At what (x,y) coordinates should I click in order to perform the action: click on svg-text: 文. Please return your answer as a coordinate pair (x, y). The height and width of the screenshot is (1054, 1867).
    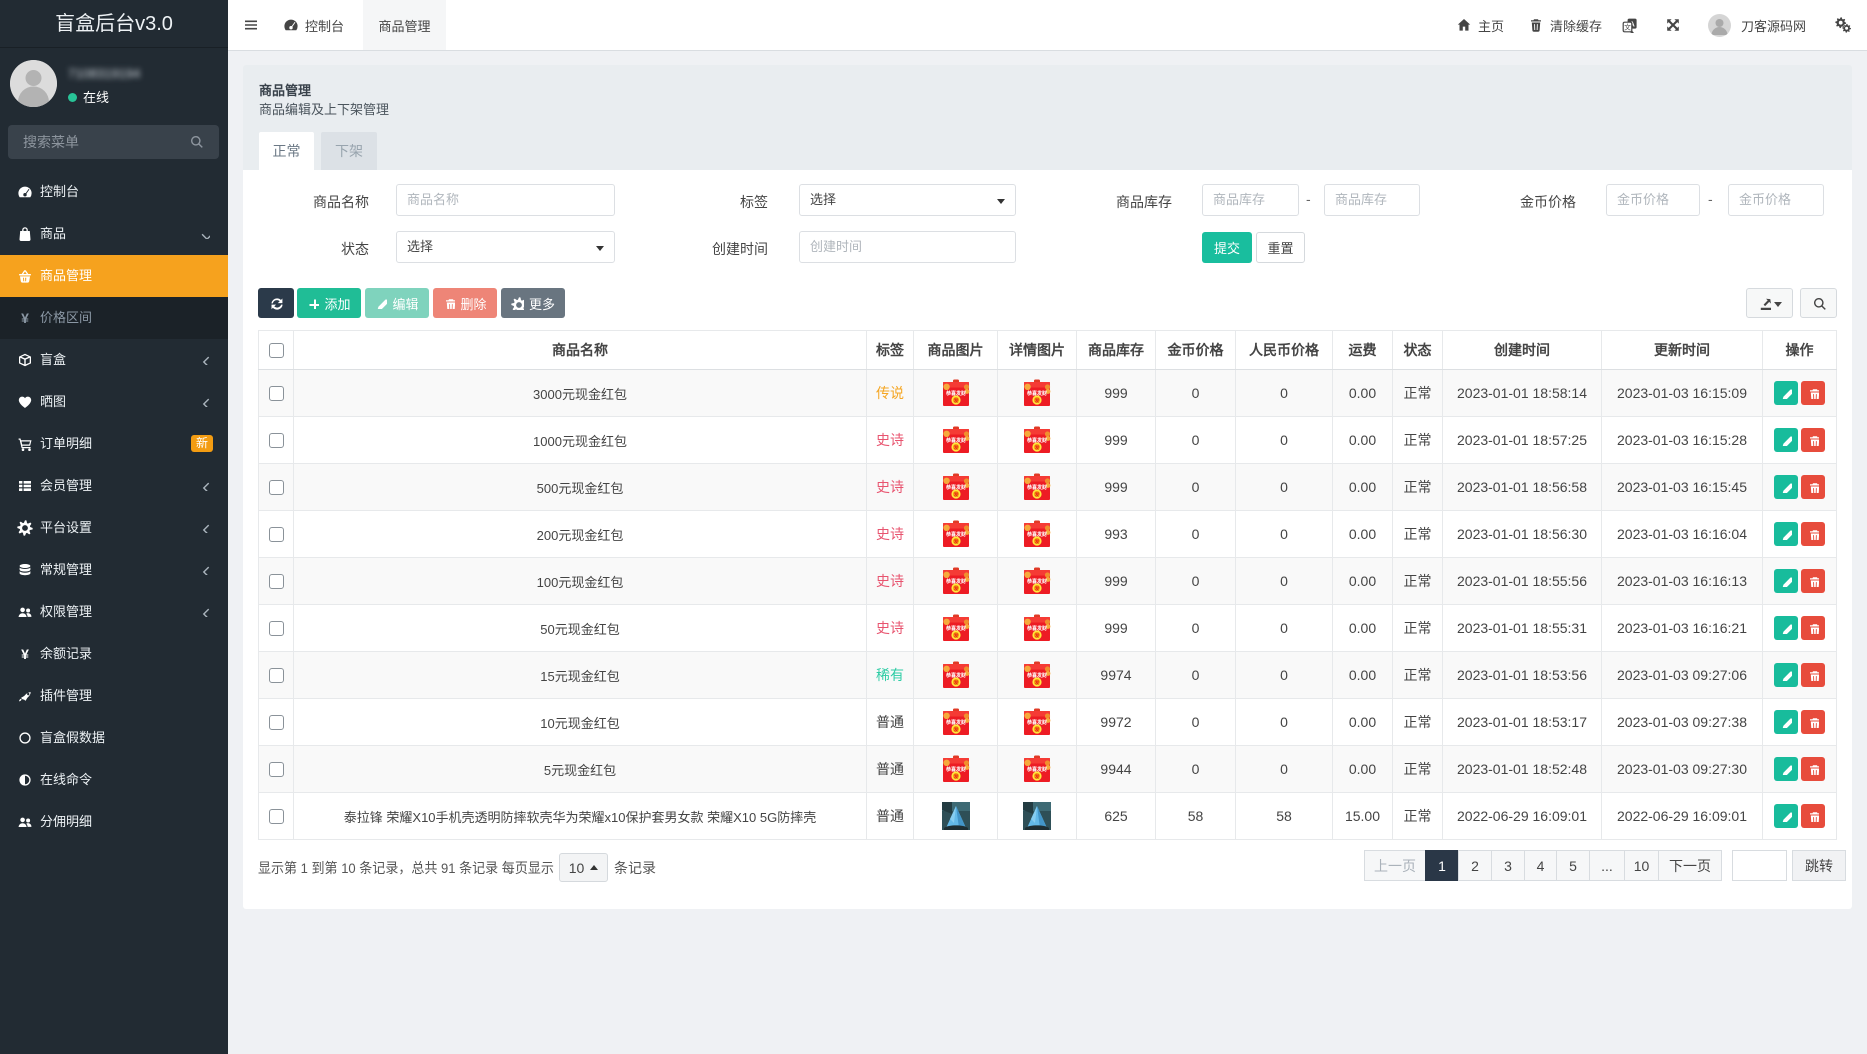
    Looking at the image, I should click on (1627, 26).